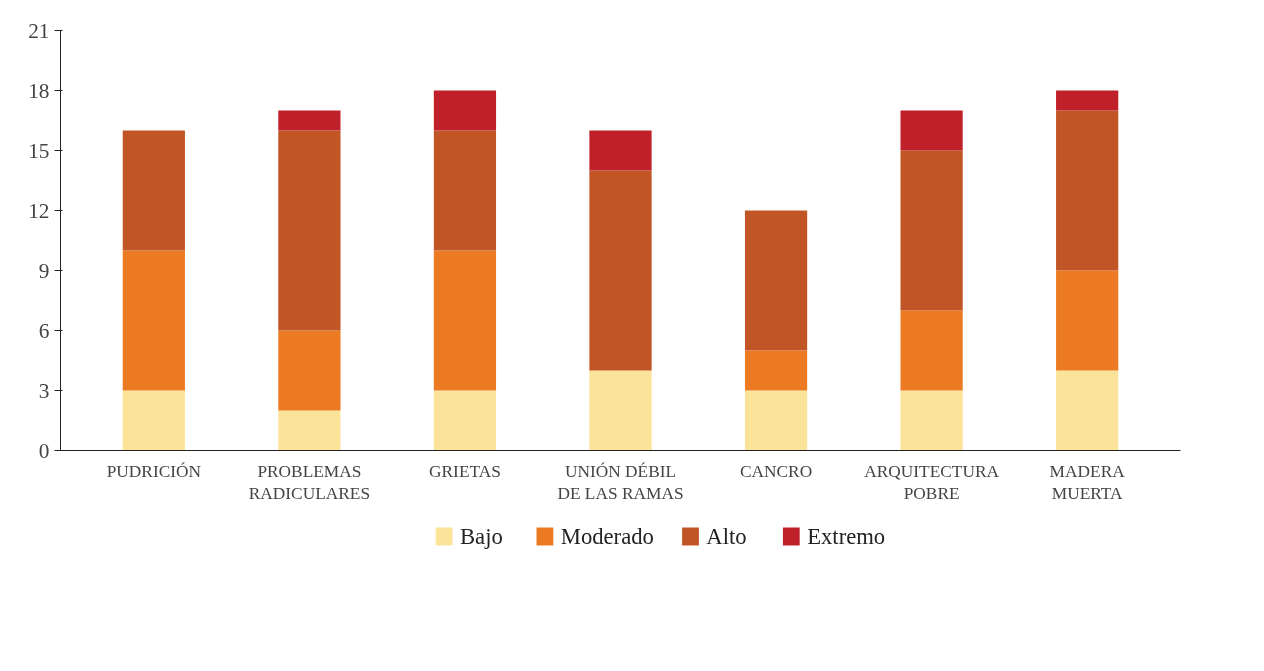 The width and height of the screenshot is (1264, 671). What do you see at coordinates (39, 150) in the screenshot?
I see `y-tick-label: 15` at bounding box center [39, 150].